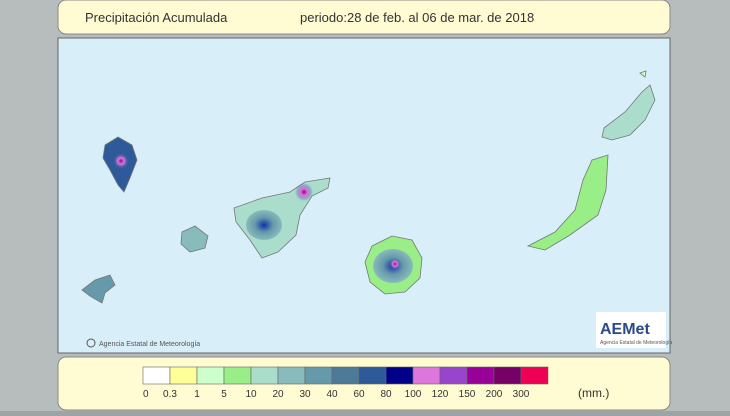  What do you see at coordinates (224, 394) in the screenshot?
I see `legend-label: 5` at bounding box center [224, 394].